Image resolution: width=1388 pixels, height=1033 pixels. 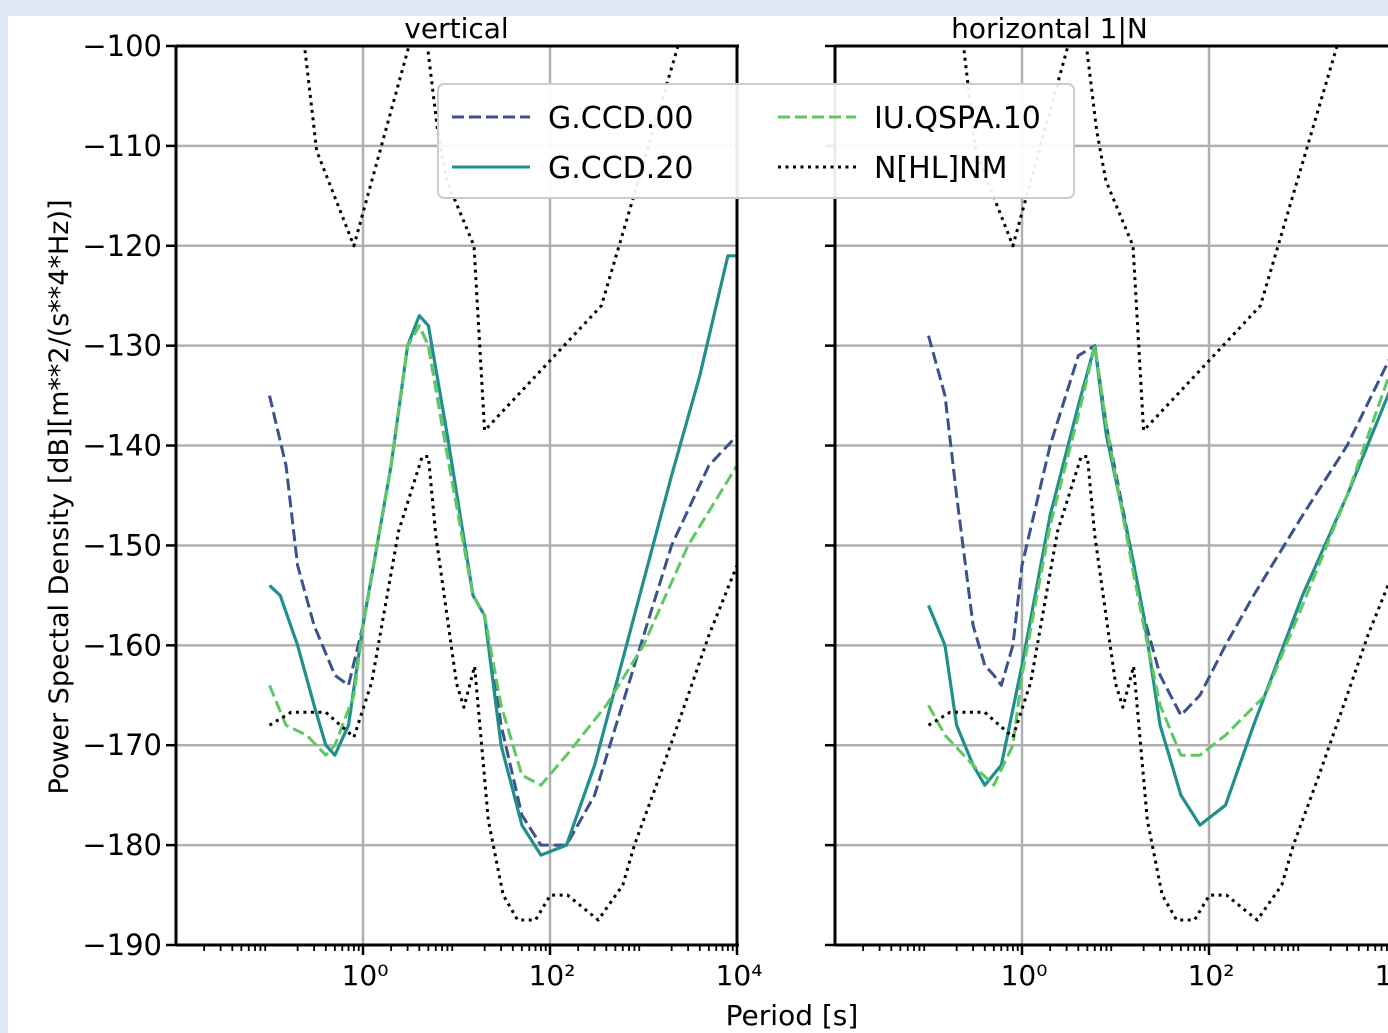 I want to click on legend-label: N[HL]NM, so click(x=940, y=168).